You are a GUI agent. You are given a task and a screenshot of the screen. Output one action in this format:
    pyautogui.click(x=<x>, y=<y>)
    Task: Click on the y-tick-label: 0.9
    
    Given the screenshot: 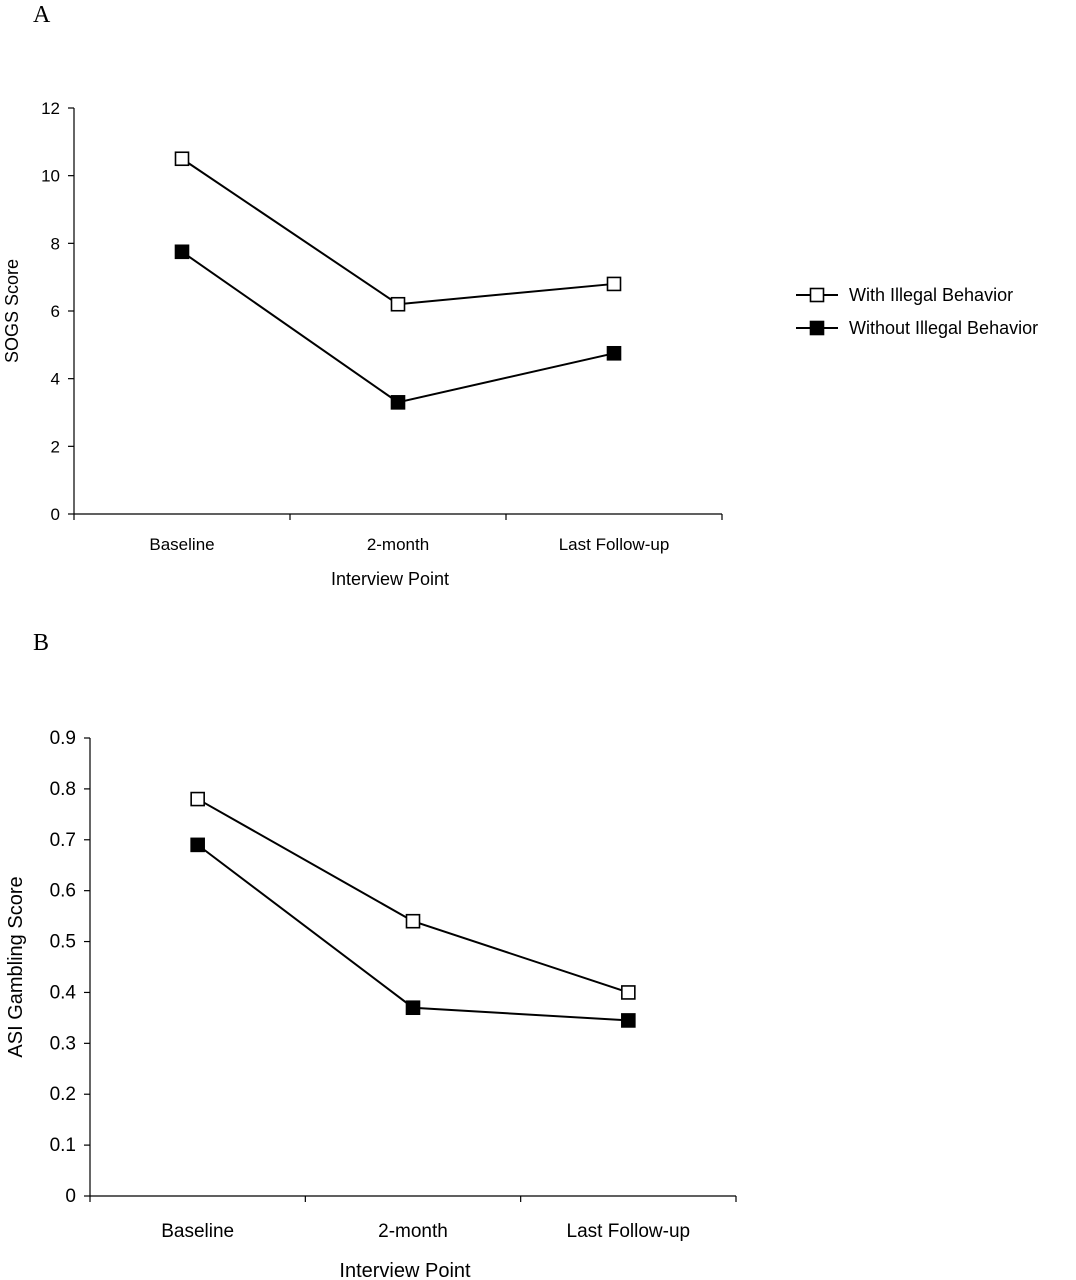 What is the action you would take?
    pyautogui.click(x=63, y=738)
    